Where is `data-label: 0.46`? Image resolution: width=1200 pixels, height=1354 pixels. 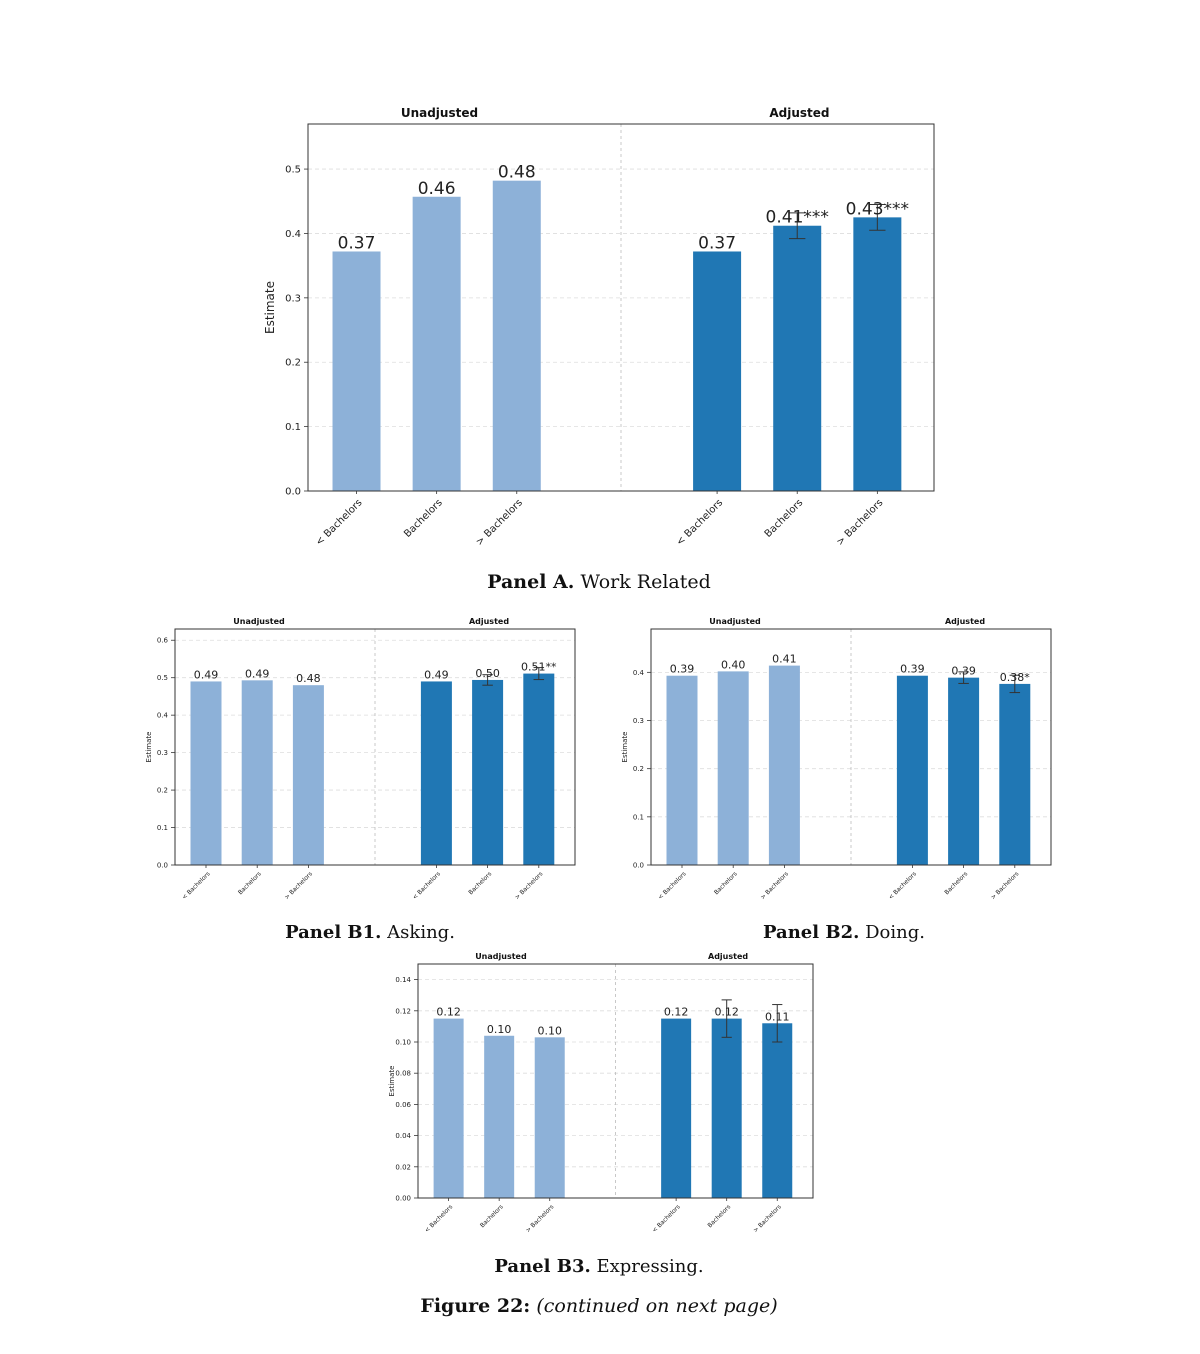 data-label: 0.46 is located at coordinates (437, 189).